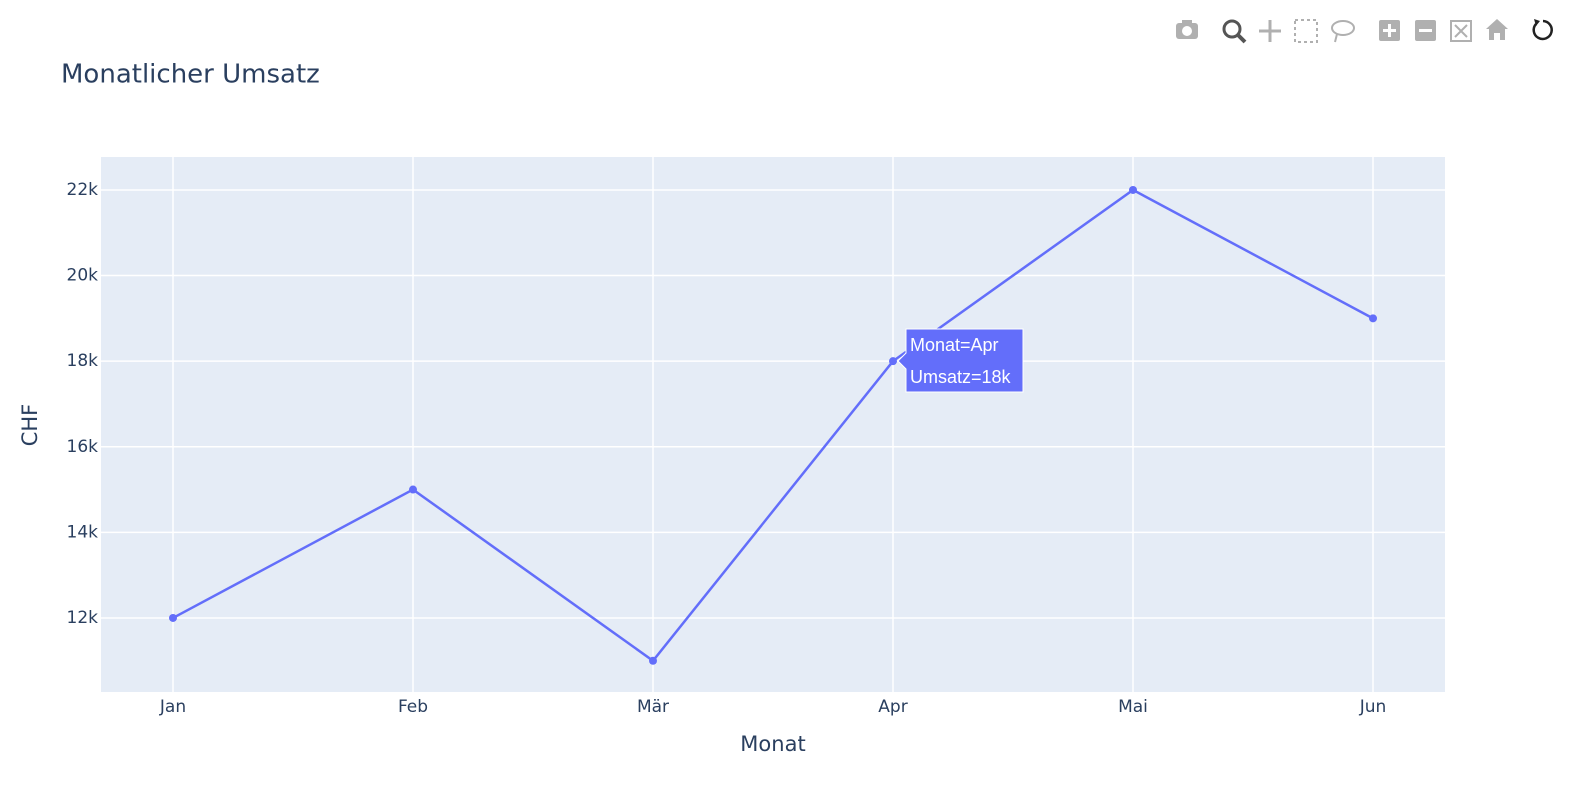 This screenshot has height=792, width=1582. What do you see at coordinates (1461, 31) in the screenshot?
I see `autoscale-button` at bounding box center [1461, 31].